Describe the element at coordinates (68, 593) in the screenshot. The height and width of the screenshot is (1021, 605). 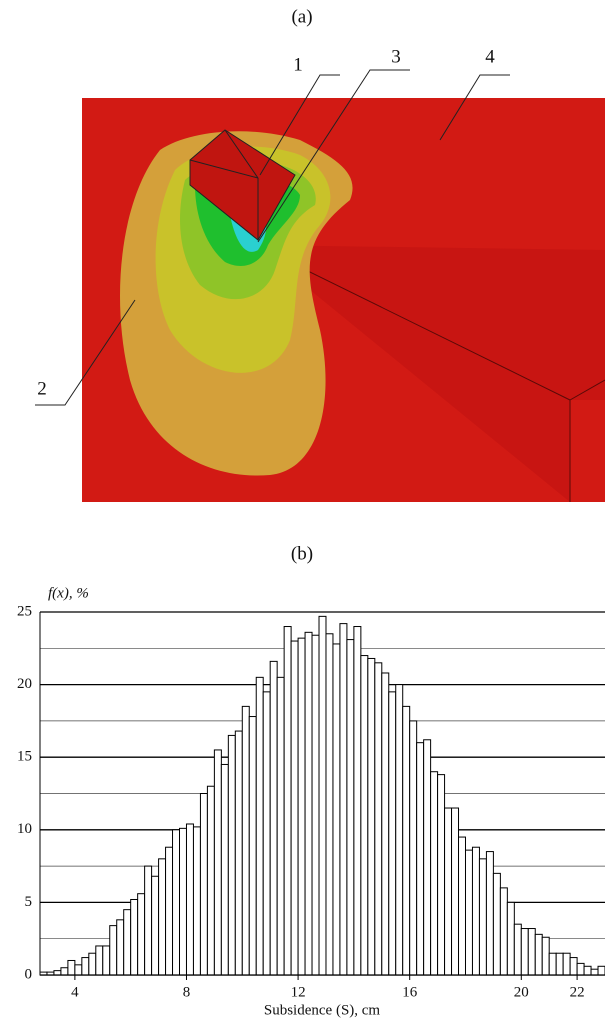
I see `y-axis-label: f(x), %` at that location.